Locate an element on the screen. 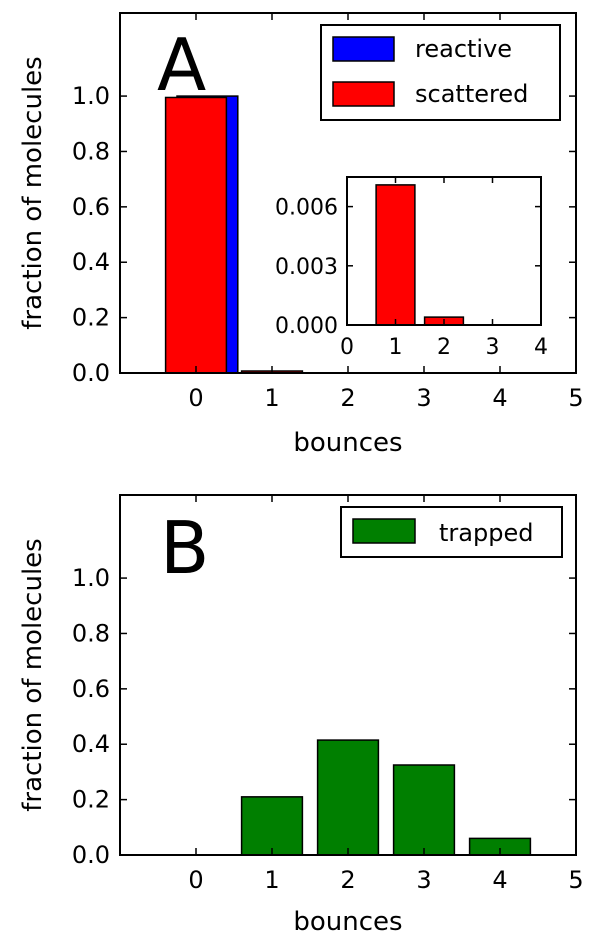 Image resolution: width=593 pixels, height=940 pixels. panel-b-x-tick-label: 4 is located at coordinates (499, 880).